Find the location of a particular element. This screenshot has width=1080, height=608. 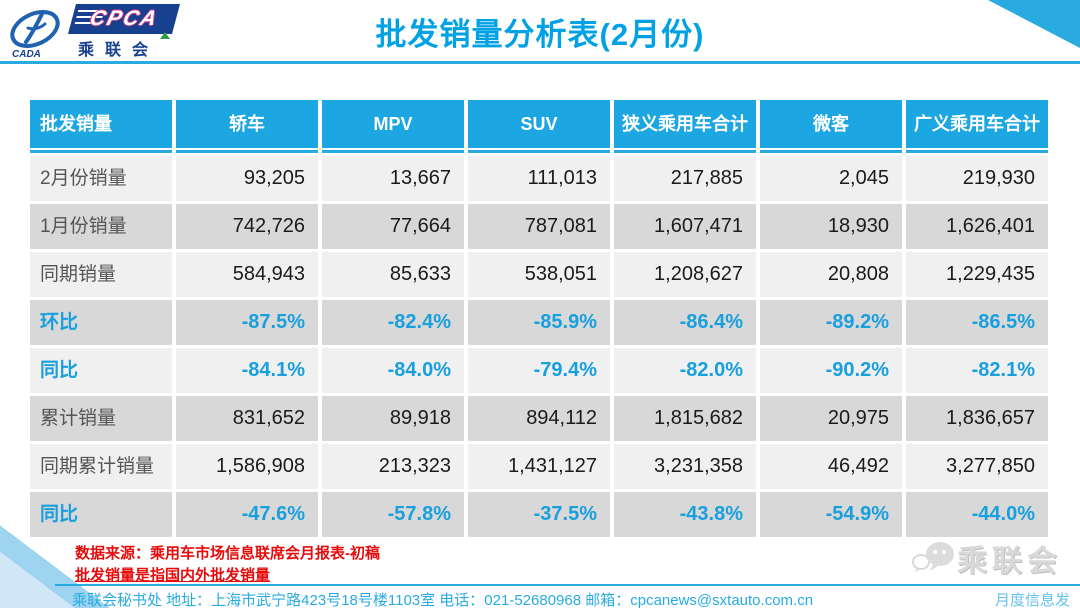

value-cell: -85.9% is located at coordinates (539, 322).